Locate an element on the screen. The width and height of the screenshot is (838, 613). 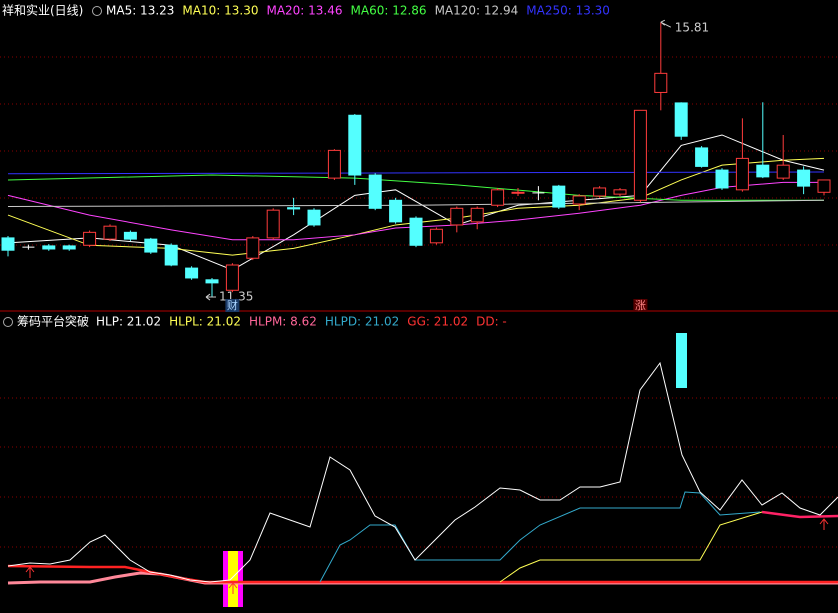
legend-entry: MA10: 13.30 is located at coordinates (220, 11).